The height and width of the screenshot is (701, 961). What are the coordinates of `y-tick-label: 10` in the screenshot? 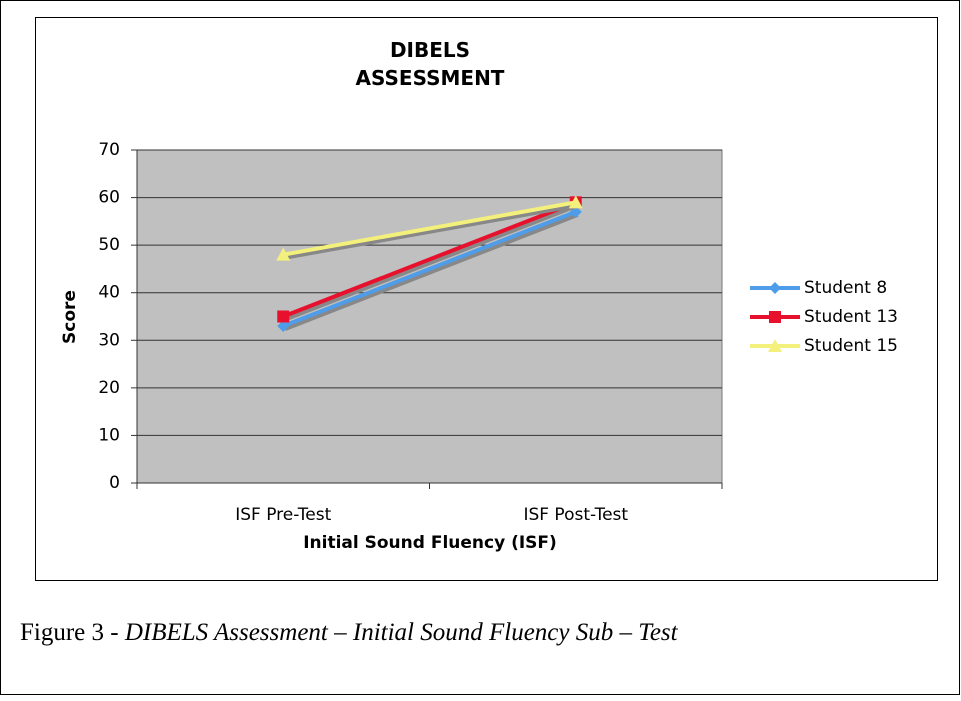 It's located at (109, 435).